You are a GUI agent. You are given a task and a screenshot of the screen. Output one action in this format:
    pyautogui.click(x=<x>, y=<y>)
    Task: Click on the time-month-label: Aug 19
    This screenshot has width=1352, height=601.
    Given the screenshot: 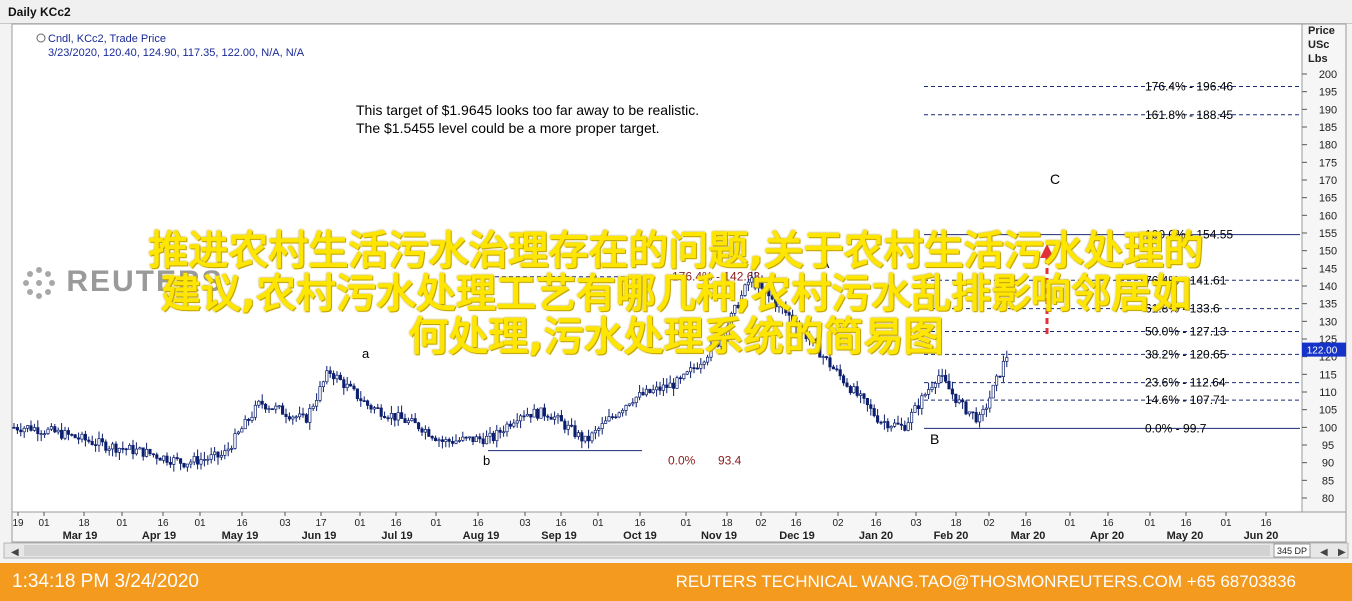 What is the action you would take?
    pyautogui.click(x=481, y=536)
    